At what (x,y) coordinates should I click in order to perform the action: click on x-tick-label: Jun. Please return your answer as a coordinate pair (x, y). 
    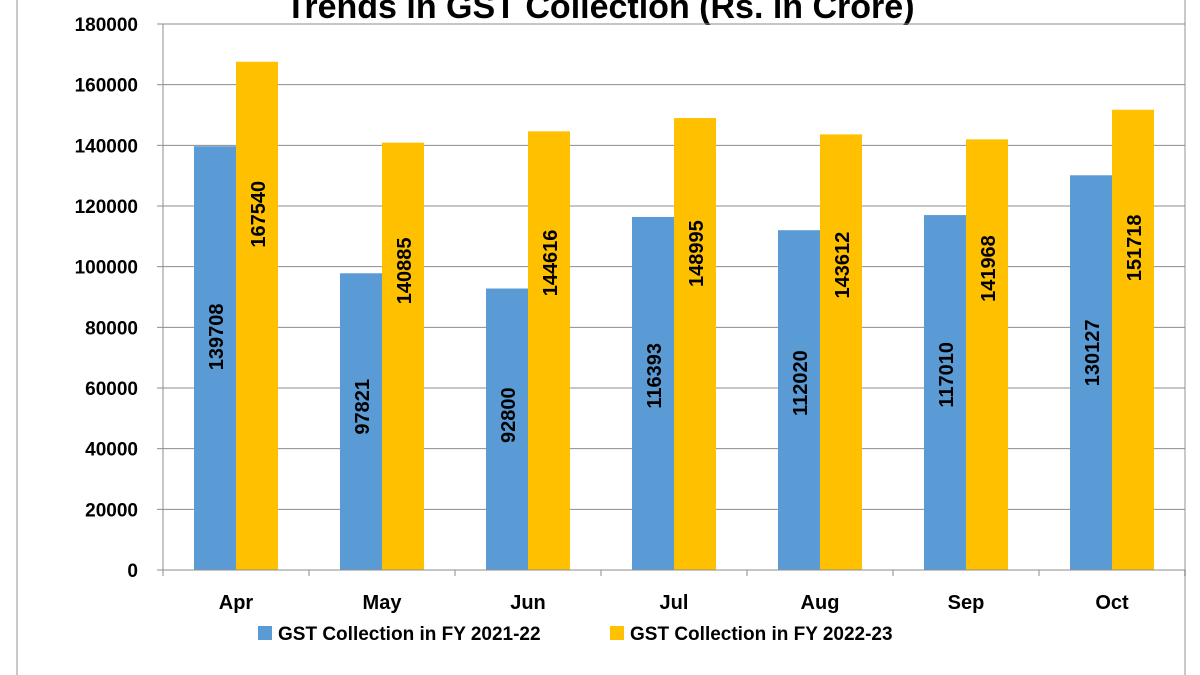
    Looking at the image, I should click on (528, 603).